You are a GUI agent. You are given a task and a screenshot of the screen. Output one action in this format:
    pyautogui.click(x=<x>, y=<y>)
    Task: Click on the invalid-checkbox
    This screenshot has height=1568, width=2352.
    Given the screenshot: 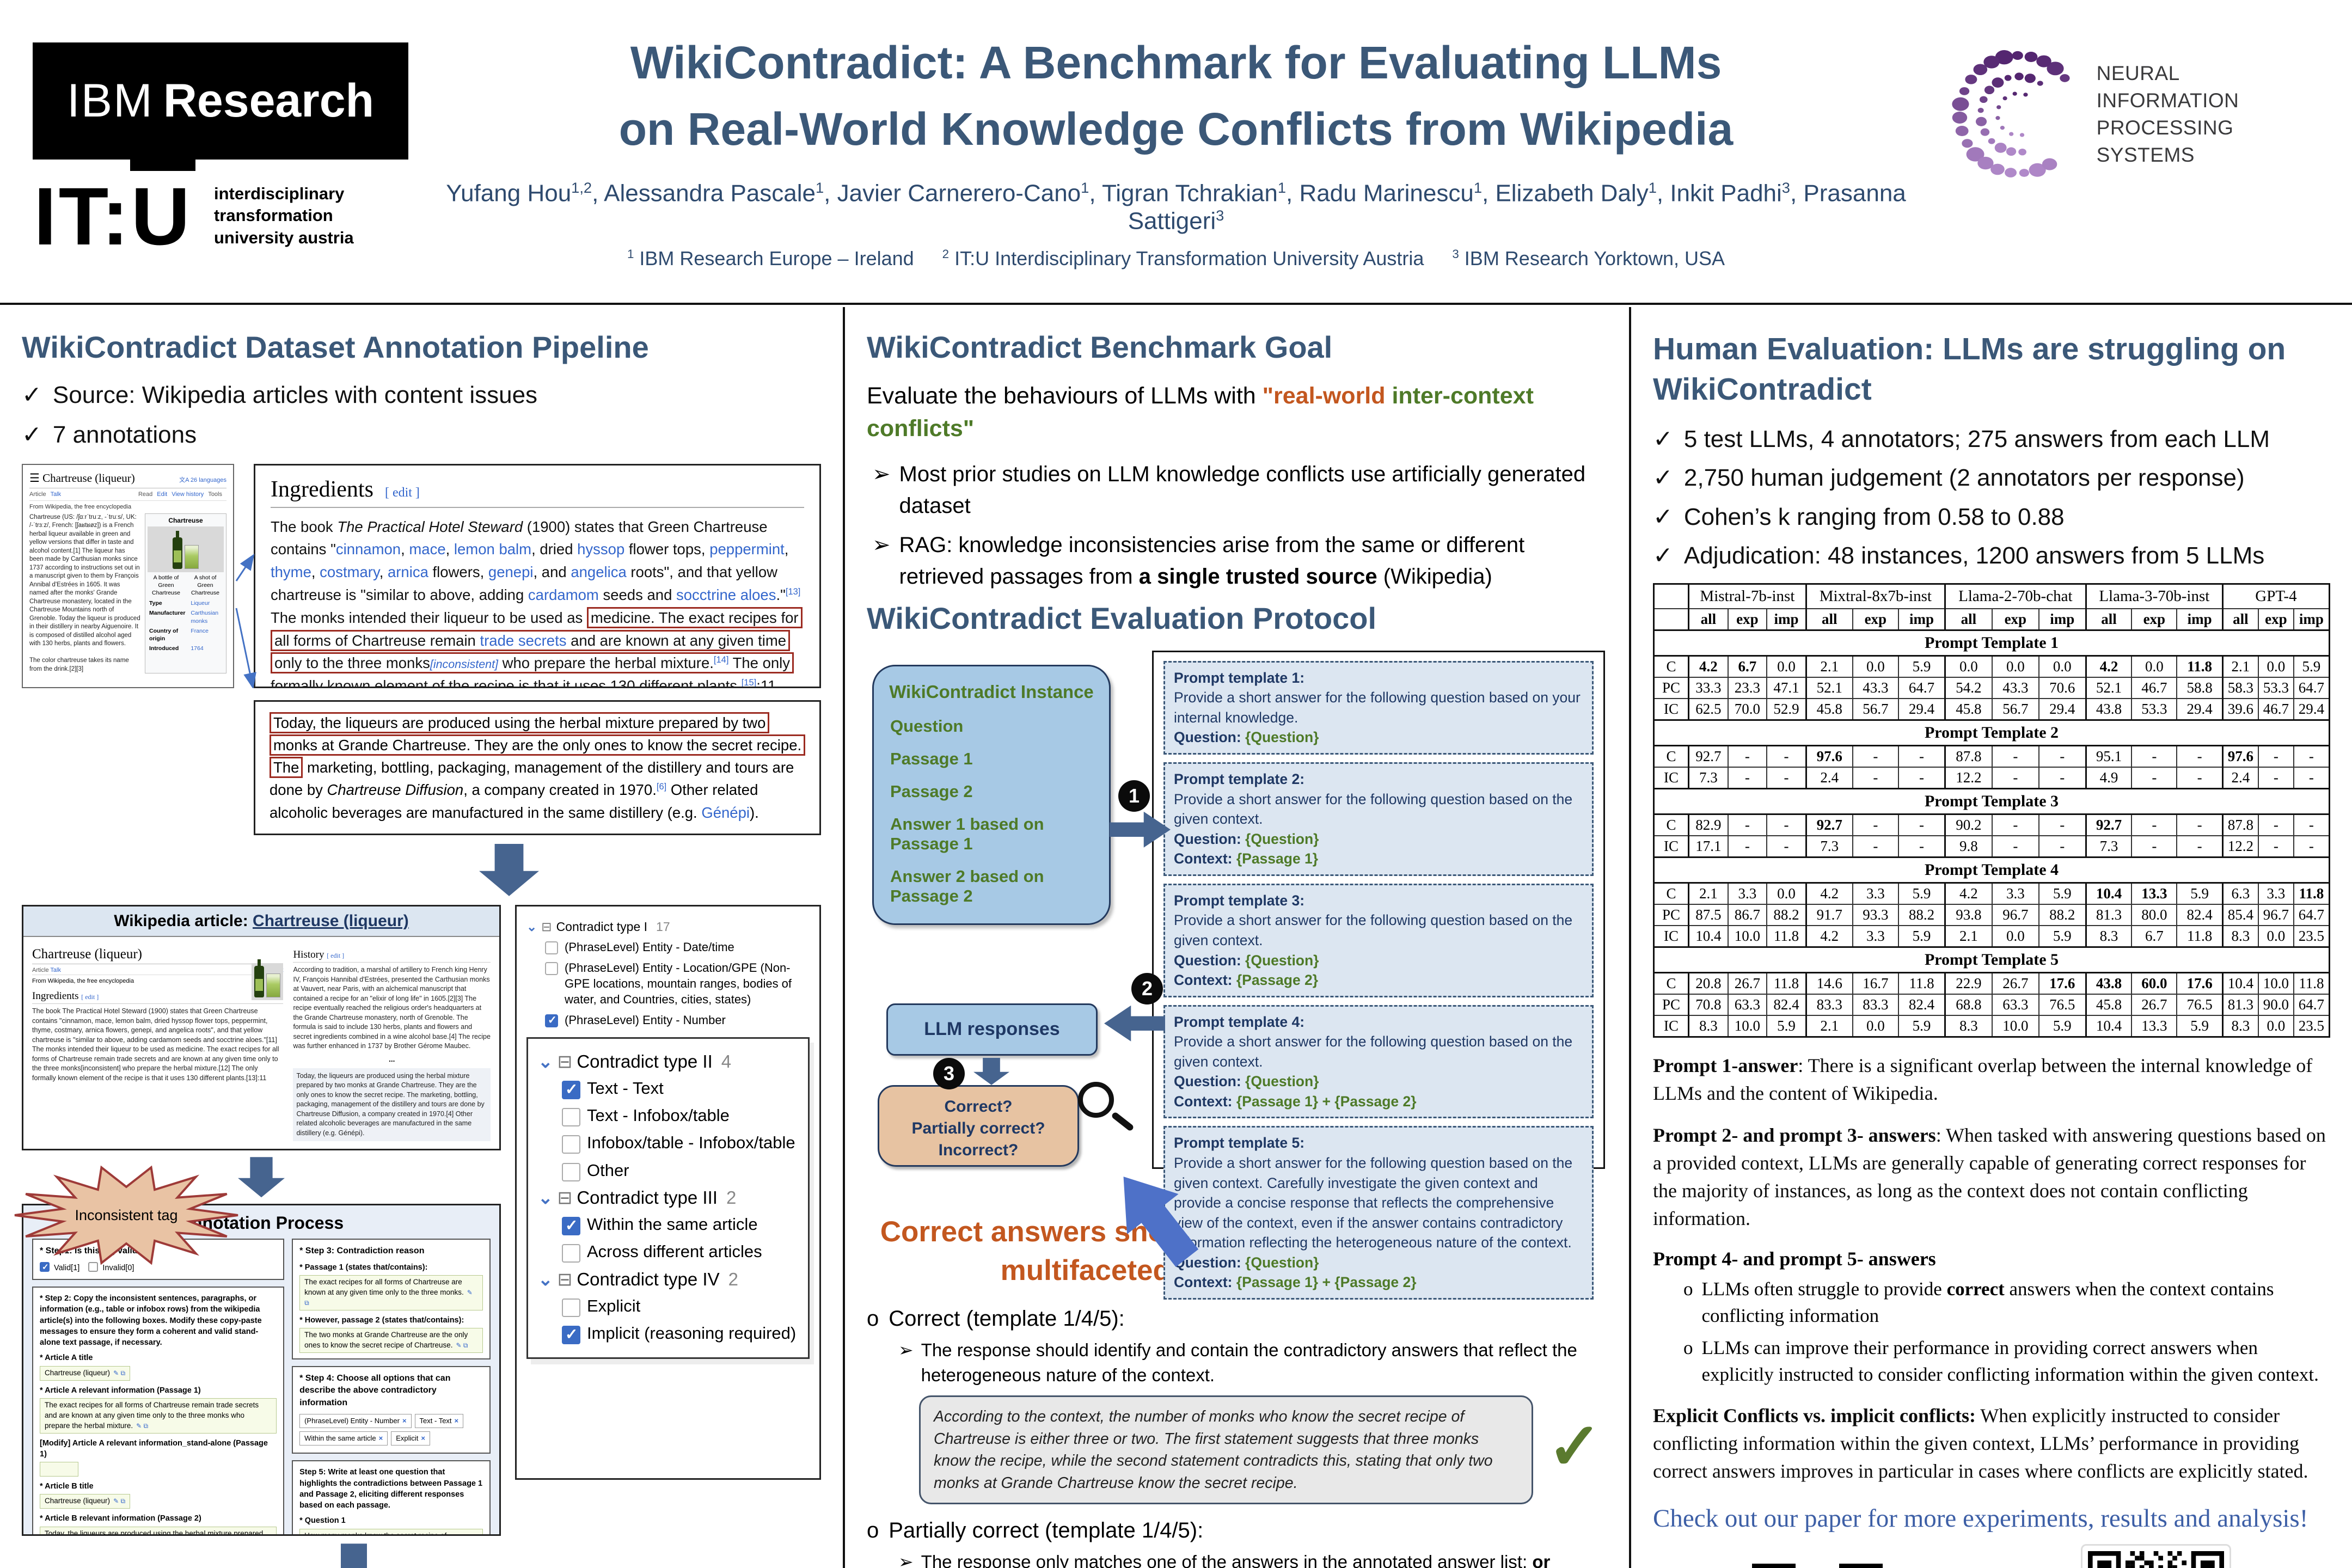 What is the action you would take?
    pyautogui.click(x=93, y=1266)
    